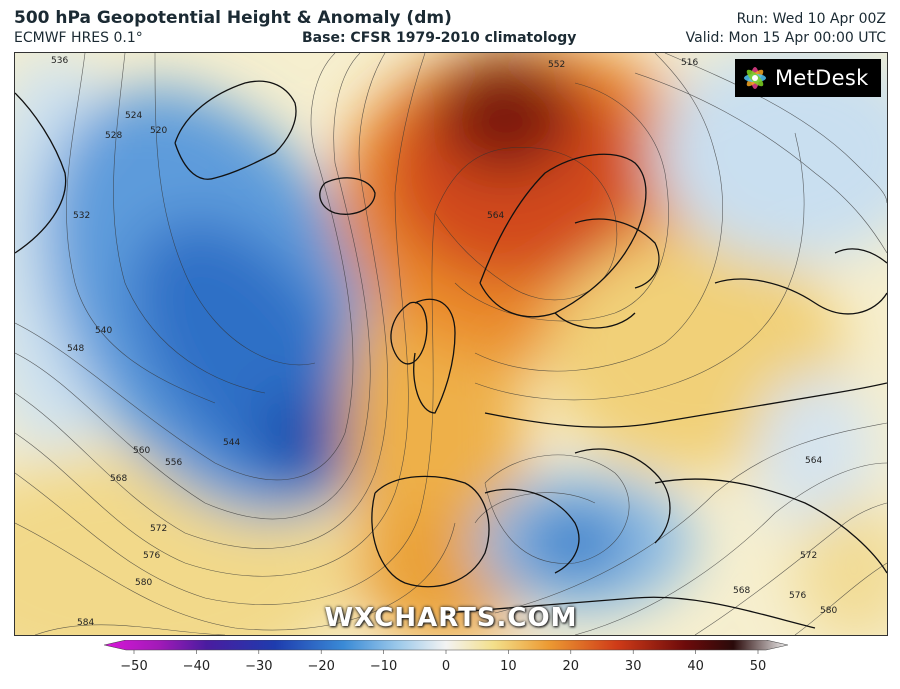 Image resolution: width=900 pixels, height=689 pixels. What do you see at coordinates (158, 131) in the screenshot?
I see `contour-label: 520` at bounding box center [158, 131].